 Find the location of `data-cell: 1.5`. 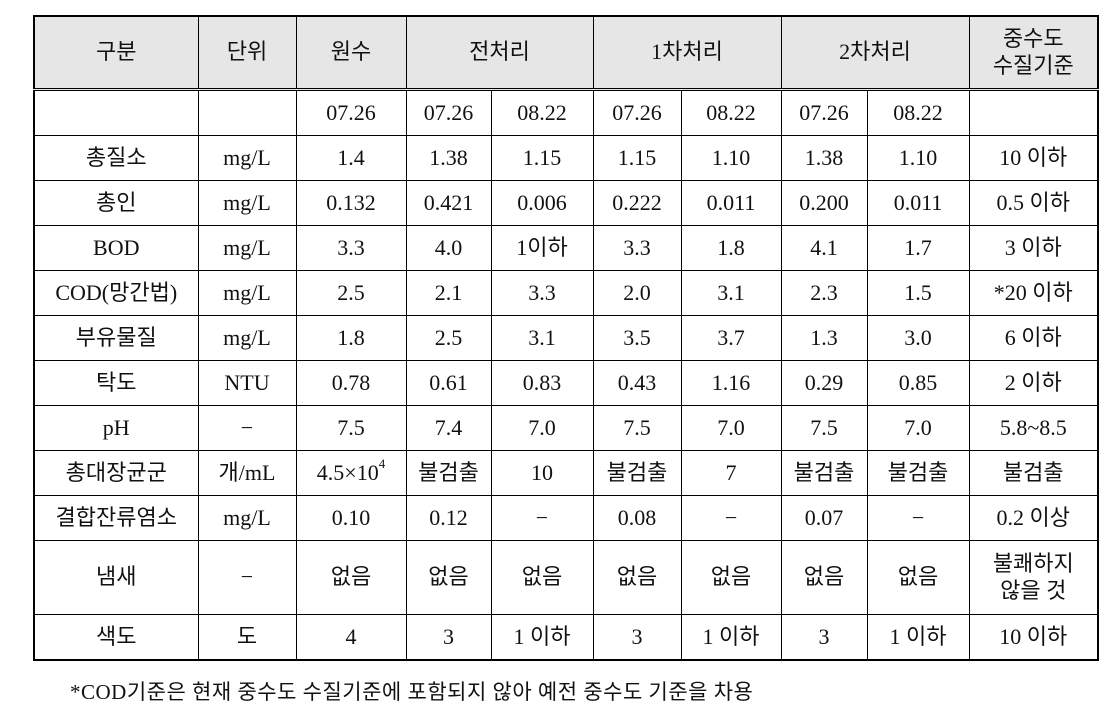

data-cell: 1.5 is located at coordinates (918, 293).